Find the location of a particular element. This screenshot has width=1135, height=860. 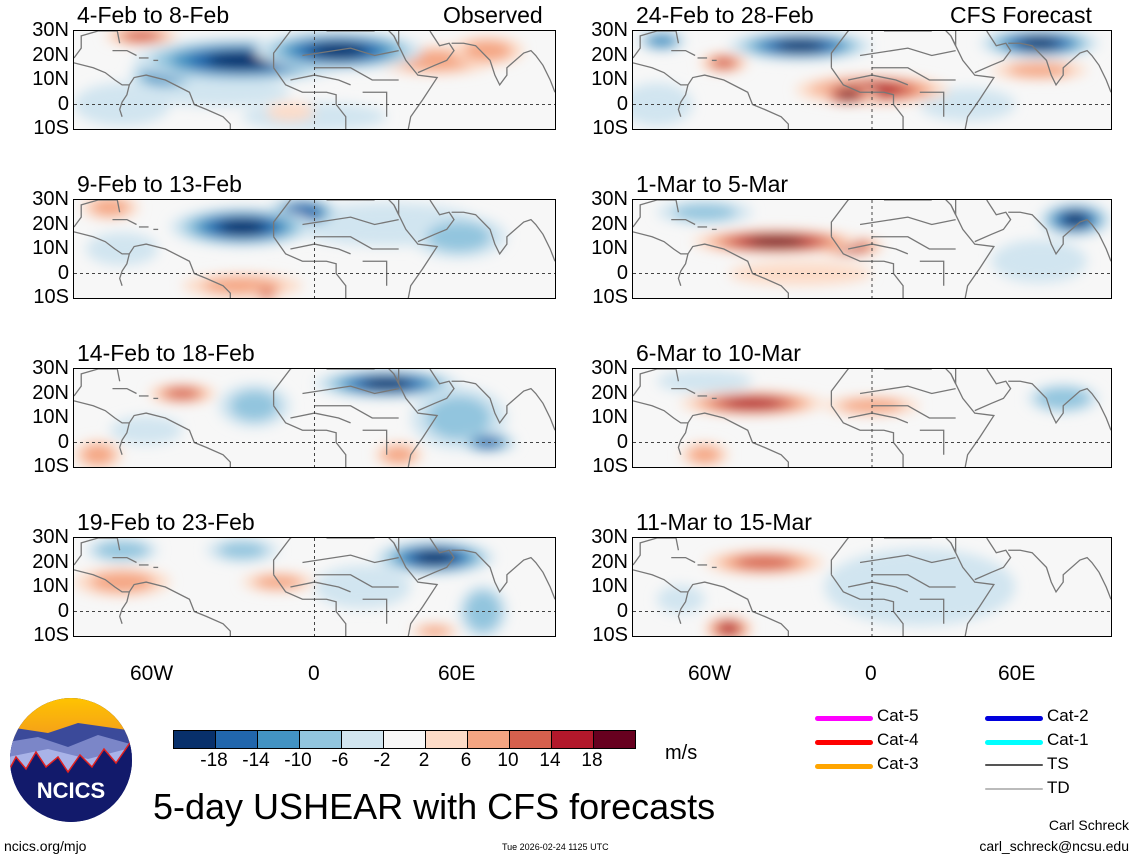

colorbar-tick: 14 is located at coordinates (550, 760).